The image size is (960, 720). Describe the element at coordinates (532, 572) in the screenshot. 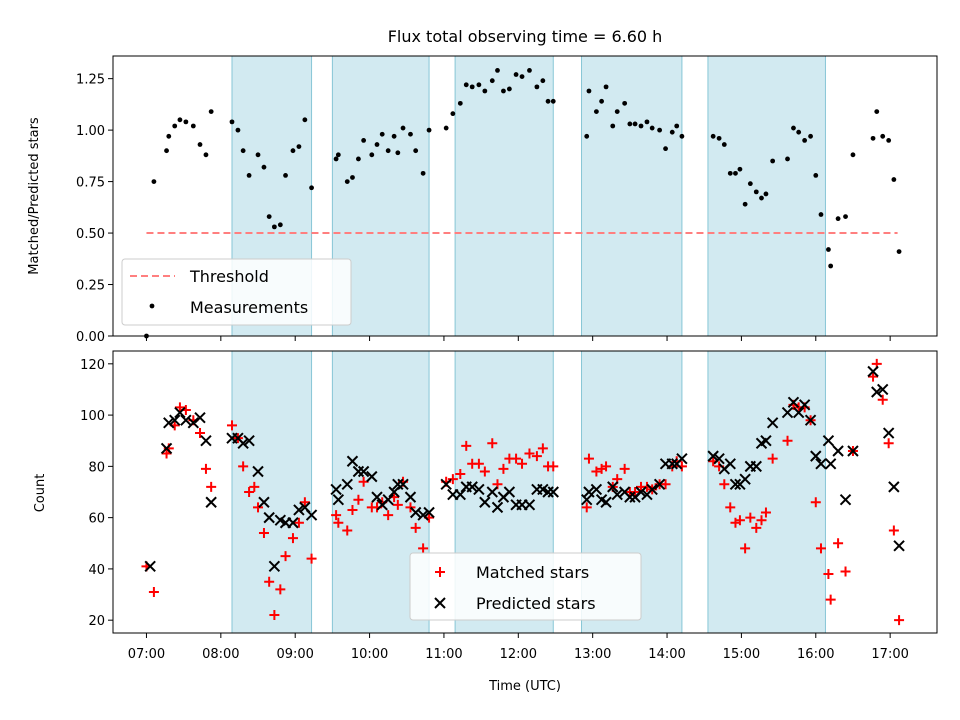

I see `legend-matched-label: Matched stars` at that location.